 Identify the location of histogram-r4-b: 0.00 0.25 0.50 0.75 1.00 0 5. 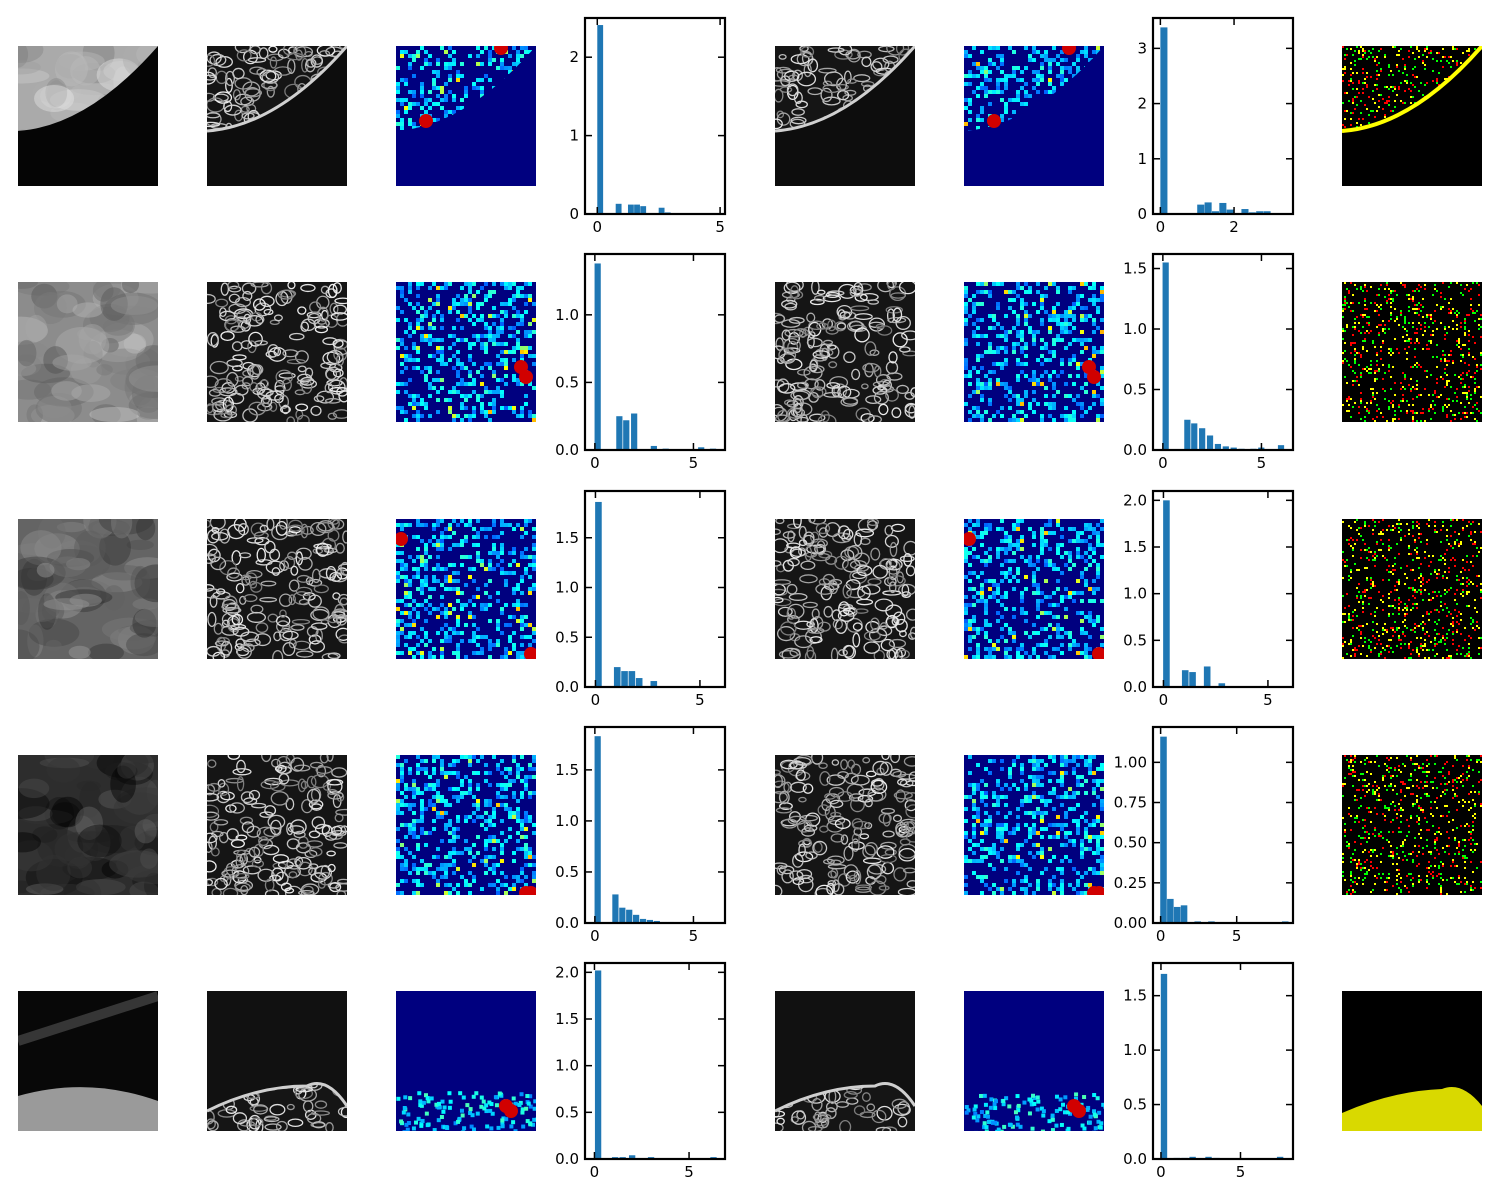
(1204, 835).